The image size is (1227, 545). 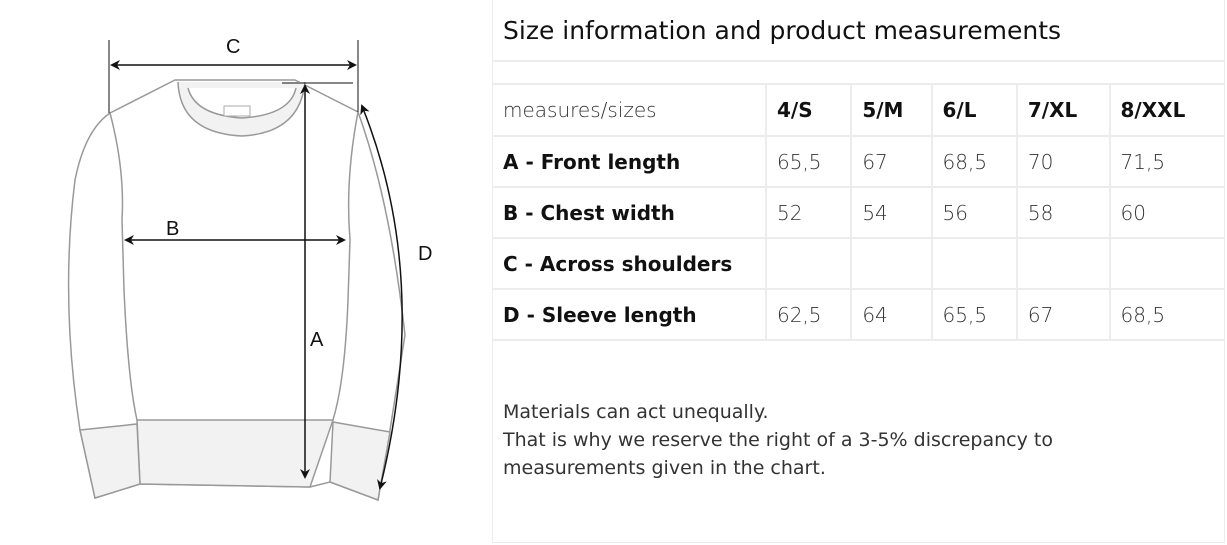 What do you see at coordinates (1062, 162) in the screenshot?
I see `cell: 70` at bounding box center [1062, 162].